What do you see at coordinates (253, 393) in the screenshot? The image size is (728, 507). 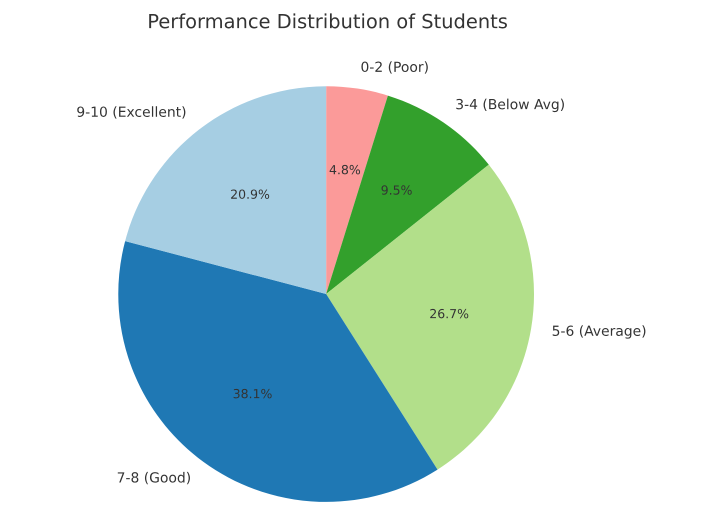 I see `data-label: 38.1%` at bounding box center [253, 393].